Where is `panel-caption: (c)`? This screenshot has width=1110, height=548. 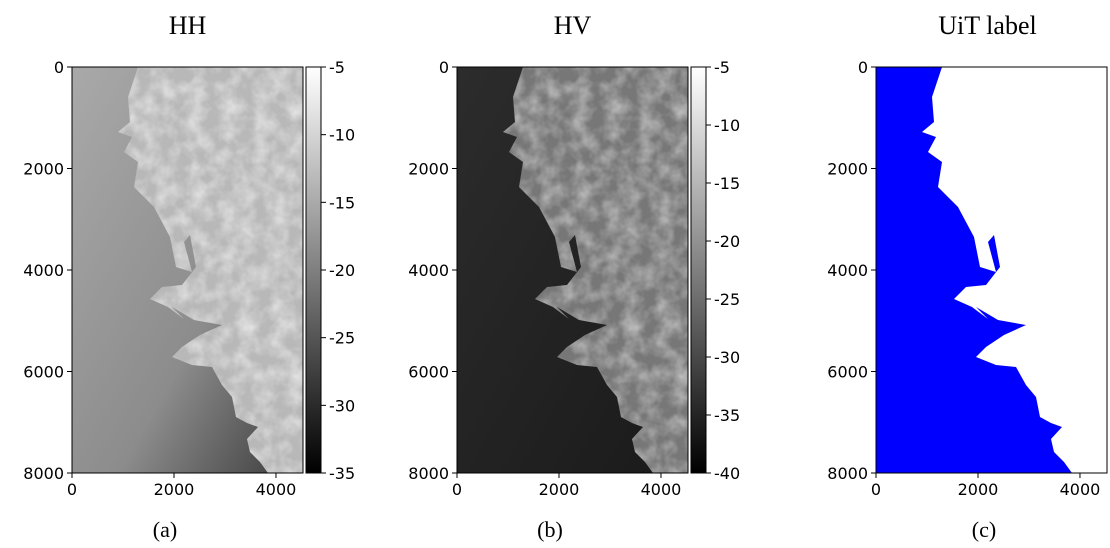
panel-caption: (c) is located at coordinates (984, 529).